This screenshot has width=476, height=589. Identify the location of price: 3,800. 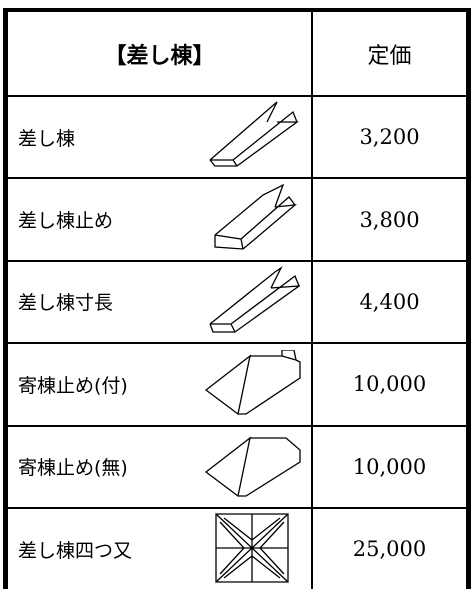
(389, 219).